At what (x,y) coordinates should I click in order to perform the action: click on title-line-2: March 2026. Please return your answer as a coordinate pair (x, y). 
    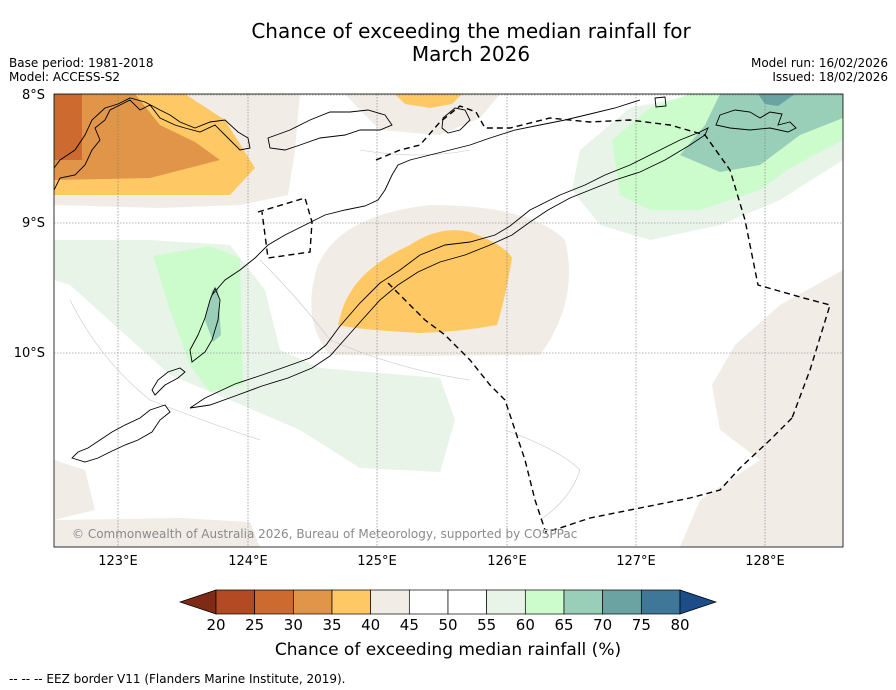
    Looking at the image, I should click on (471, 54).